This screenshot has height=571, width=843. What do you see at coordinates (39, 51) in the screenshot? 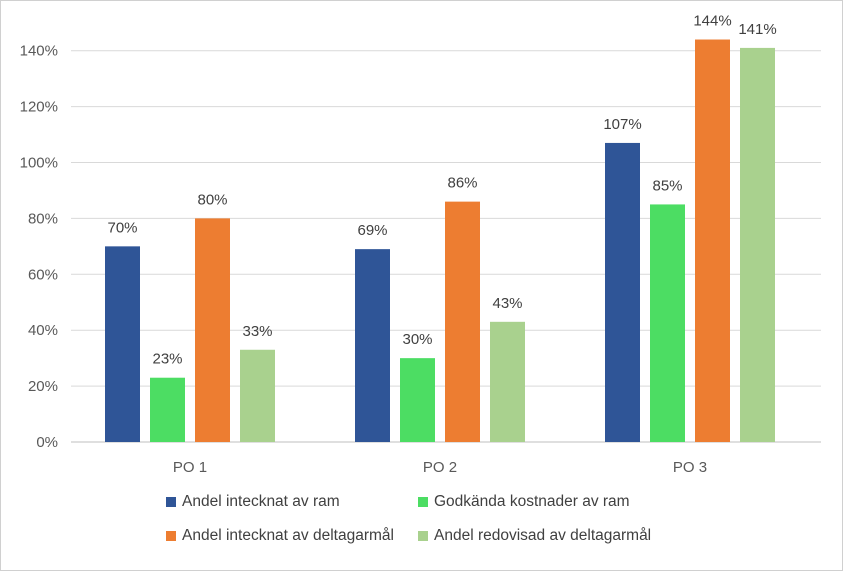
I see `y-tick-label: 140%` at bounding box center [39, 51].